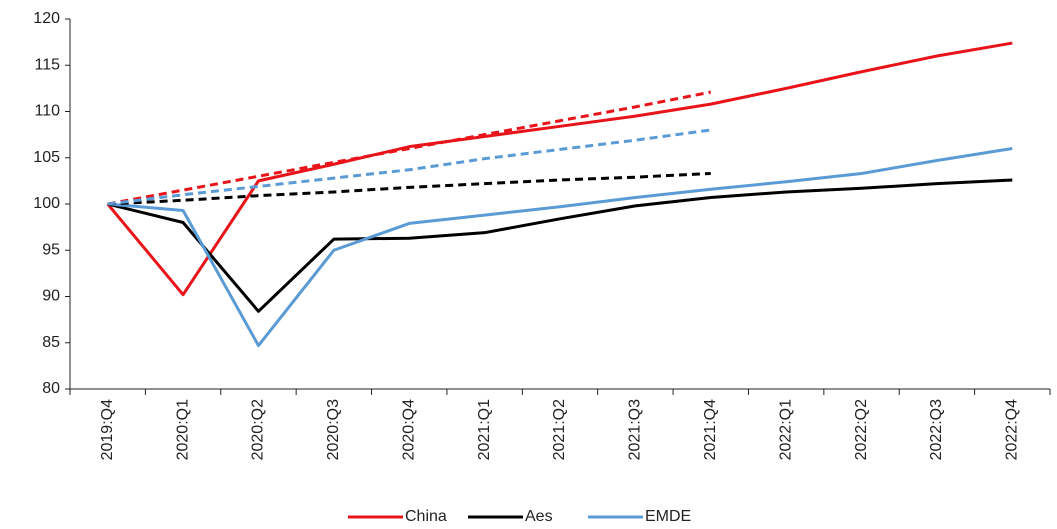 The width and height of the screenshot is (1057, 529). I want to click on x-tick-label: 2020:Q1, so click(182, 429).